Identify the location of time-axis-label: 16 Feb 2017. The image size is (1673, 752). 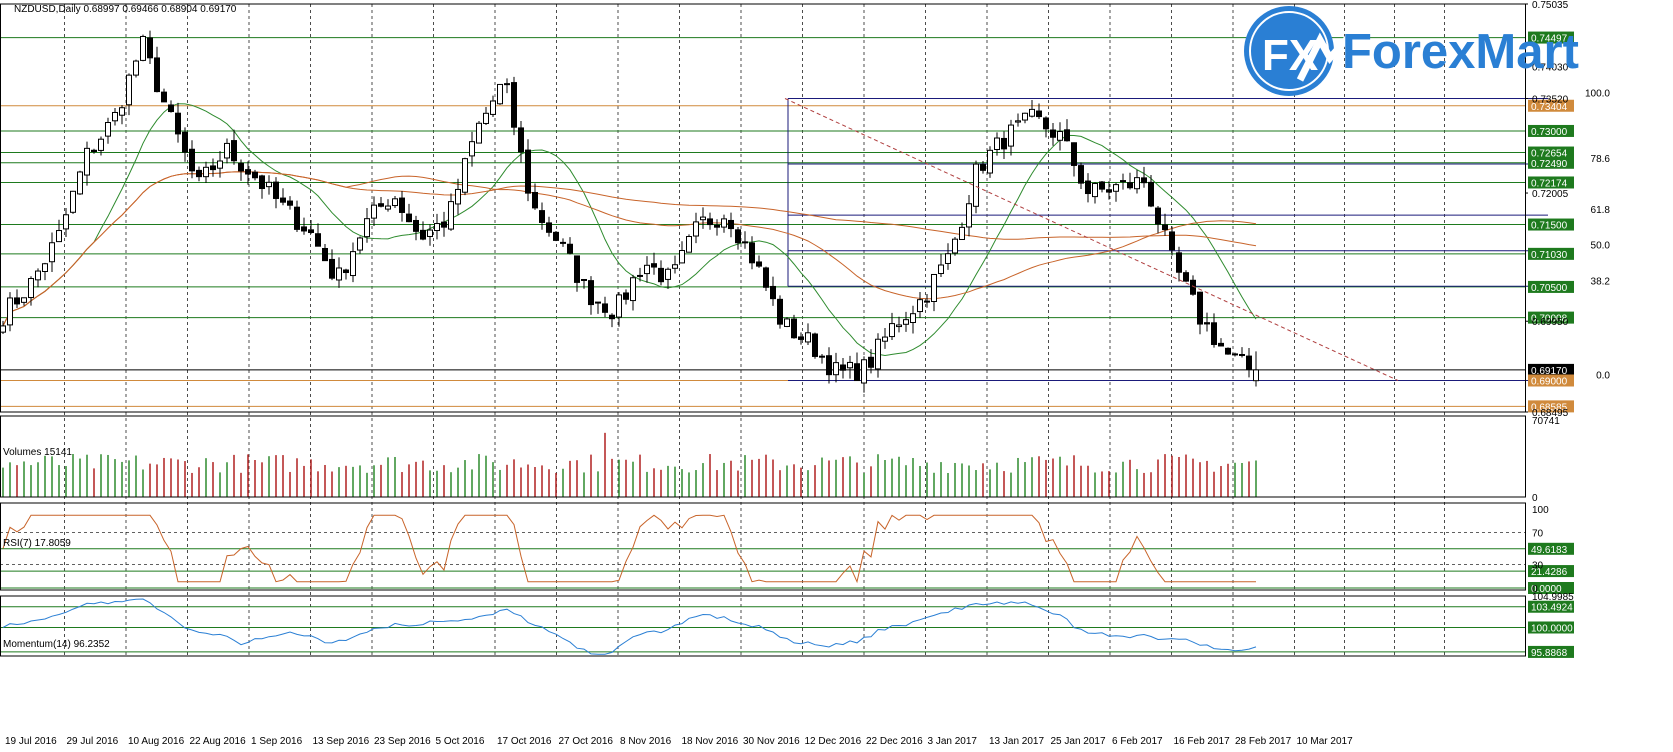
(1202, 741).